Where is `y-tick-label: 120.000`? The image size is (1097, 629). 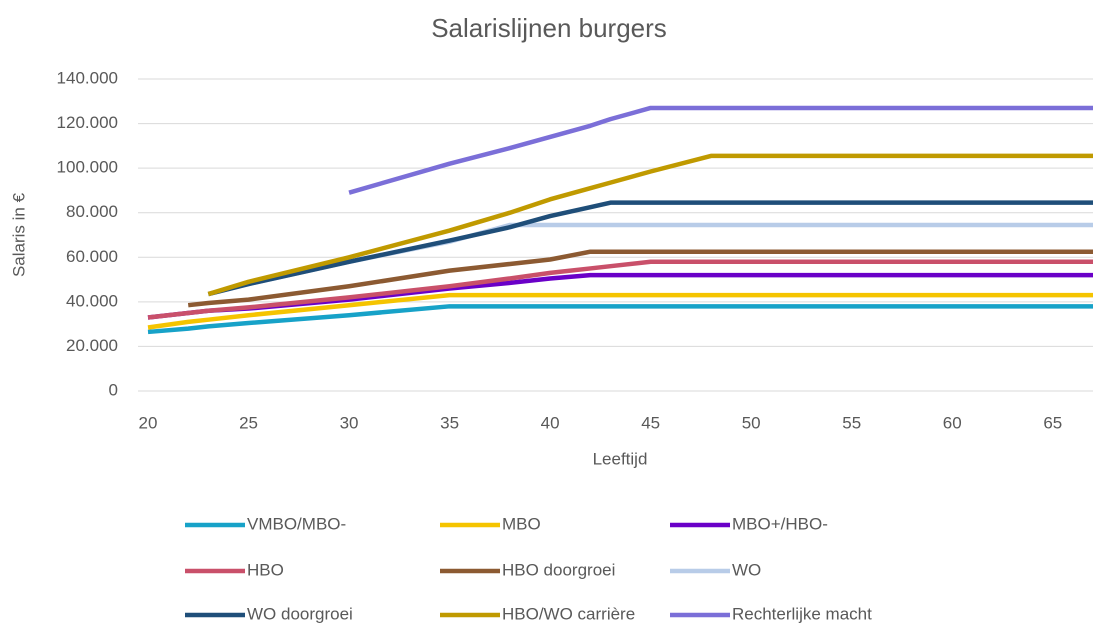 y-tick-label: 120.000 is located at coordinates (87, 122).